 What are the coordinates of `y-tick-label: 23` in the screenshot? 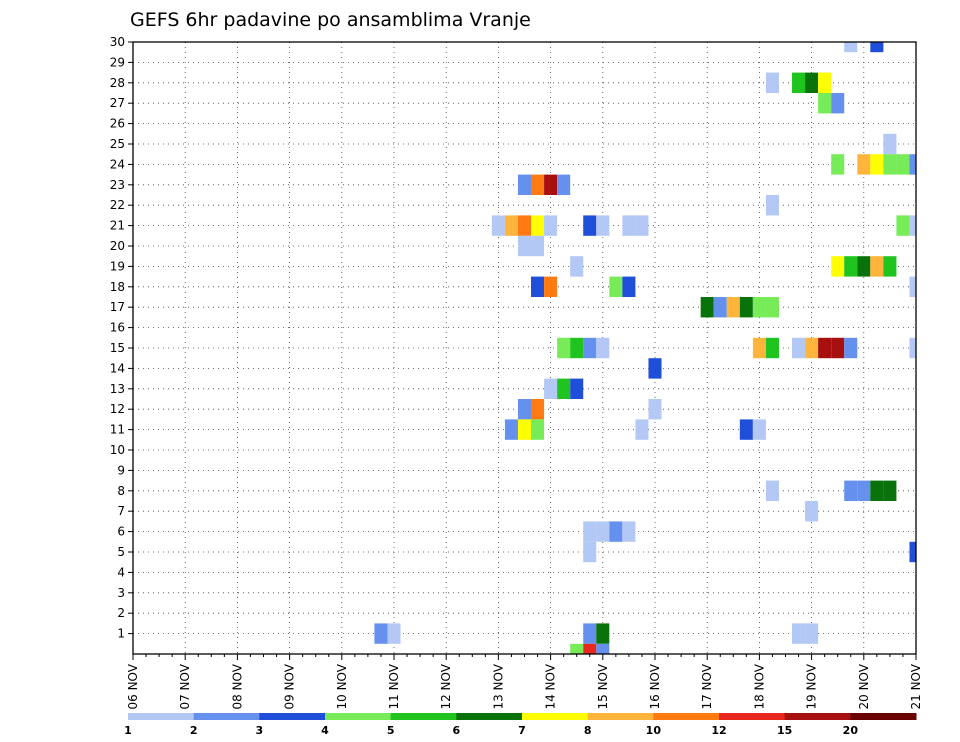 It's located at (117, 185).